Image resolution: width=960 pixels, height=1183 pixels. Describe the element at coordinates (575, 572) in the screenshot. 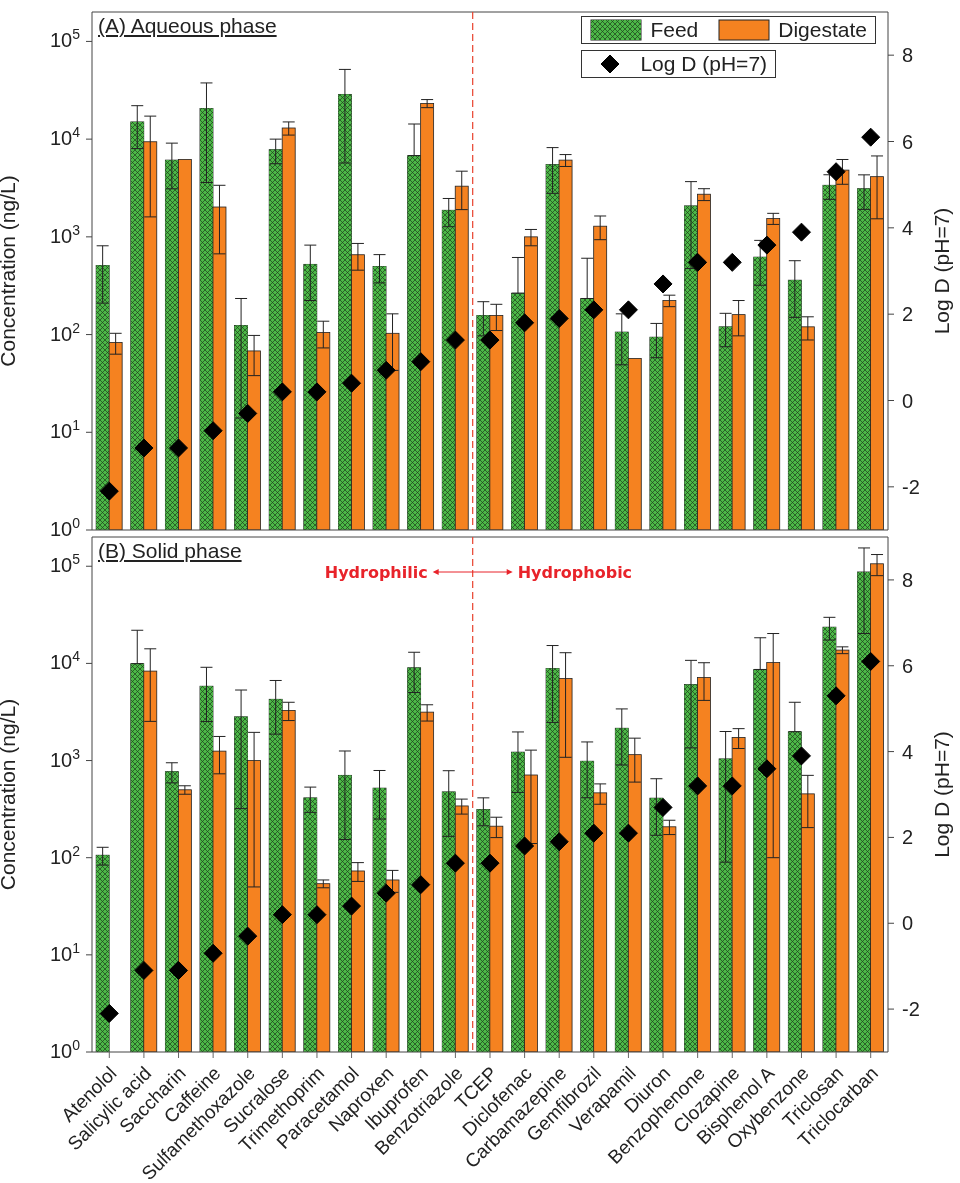

I see `annotation: Hydrophobic` at that location.